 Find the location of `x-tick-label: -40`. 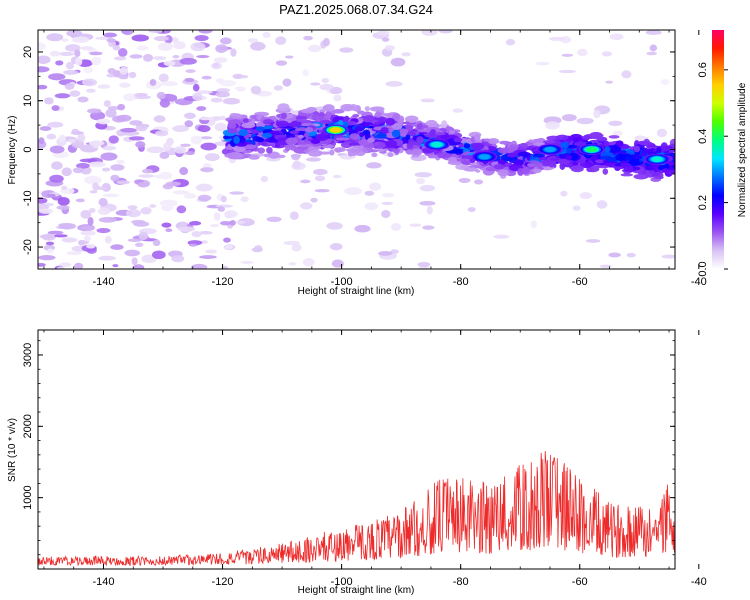

x-tick-label: -40 is located at coordinates (699, 282).